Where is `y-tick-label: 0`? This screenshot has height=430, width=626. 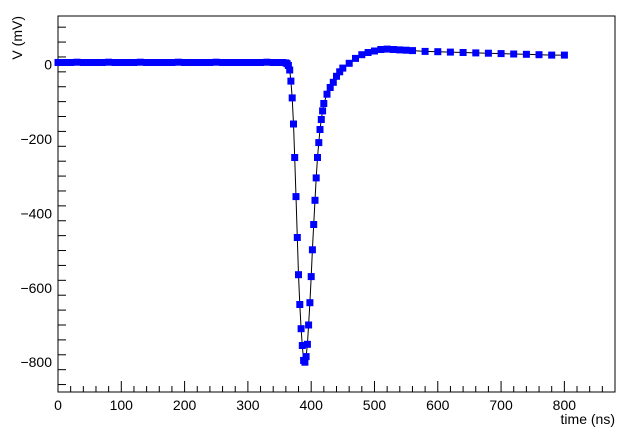
y-tick-label: 0 is located at coordinates (48, 64).